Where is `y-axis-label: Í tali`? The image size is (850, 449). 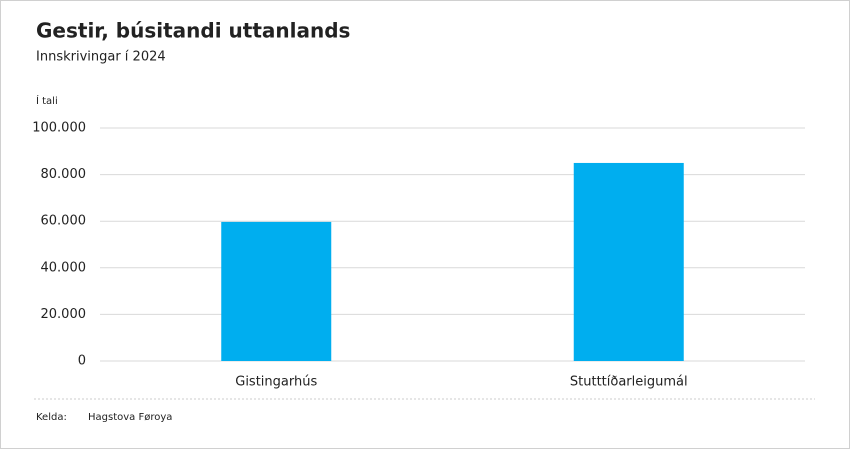 y-axis-label: Í tali is located at coordinates (47, 100).